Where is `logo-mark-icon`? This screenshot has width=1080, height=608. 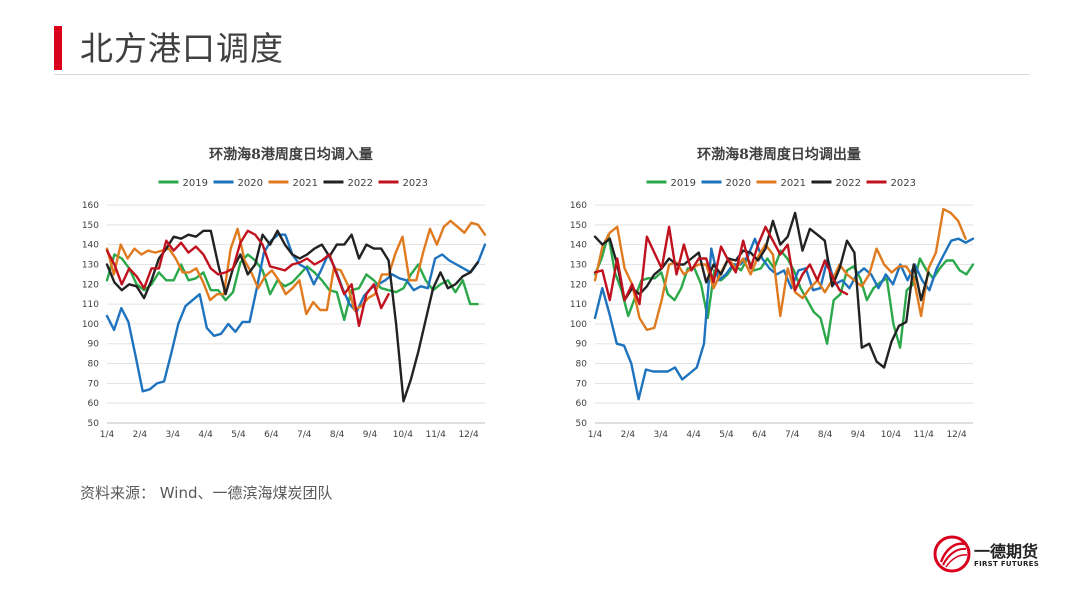 logo-mark-icon is located at coordinates (952, 554).